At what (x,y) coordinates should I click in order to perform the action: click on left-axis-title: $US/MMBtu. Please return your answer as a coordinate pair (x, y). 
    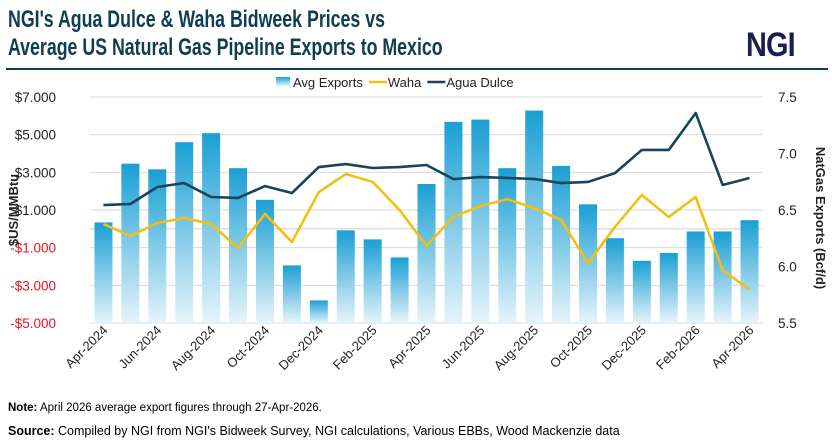
    Looking at the image, I should click on (13, 210).